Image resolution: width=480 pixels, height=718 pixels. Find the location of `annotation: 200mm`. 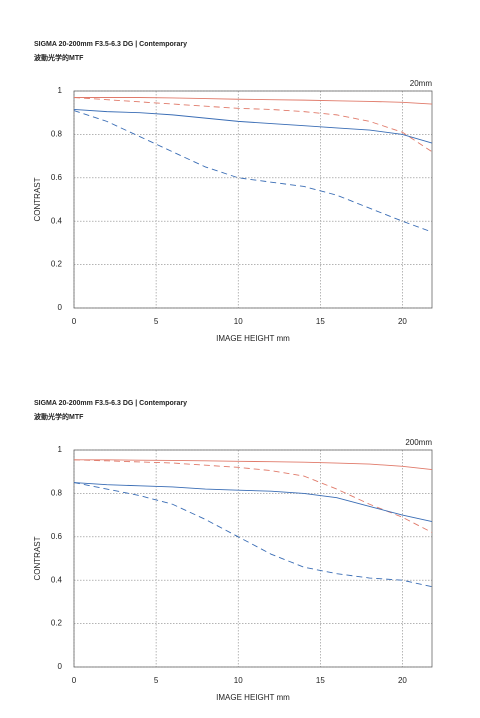

annotation: 200mm is located at coordinates (418, 442).